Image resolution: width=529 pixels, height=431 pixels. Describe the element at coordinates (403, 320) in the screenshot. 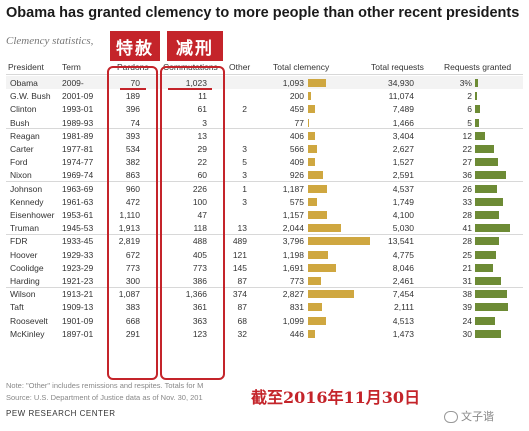

I see `cell-requests: 4,513` at that location.